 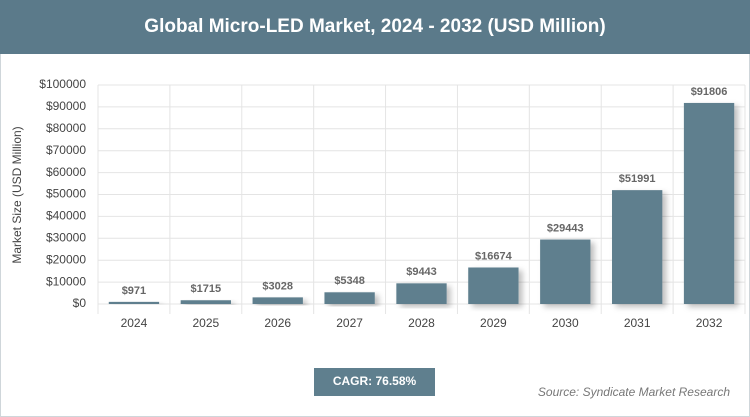 I want to click on cagr-label: CAGR: 76.58%, so click(x=375, y=381).